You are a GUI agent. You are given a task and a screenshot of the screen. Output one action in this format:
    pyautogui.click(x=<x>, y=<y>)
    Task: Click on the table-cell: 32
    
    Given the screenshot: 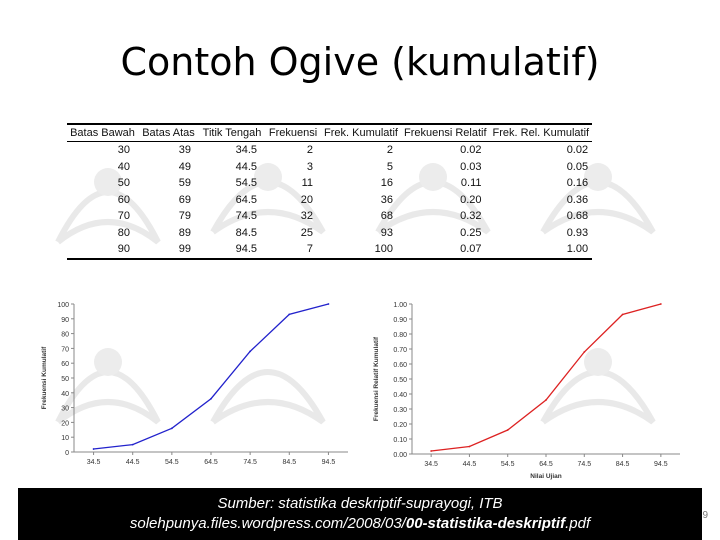 What is the action you would take?
    pyautogui.click(x=306, y=216)
    